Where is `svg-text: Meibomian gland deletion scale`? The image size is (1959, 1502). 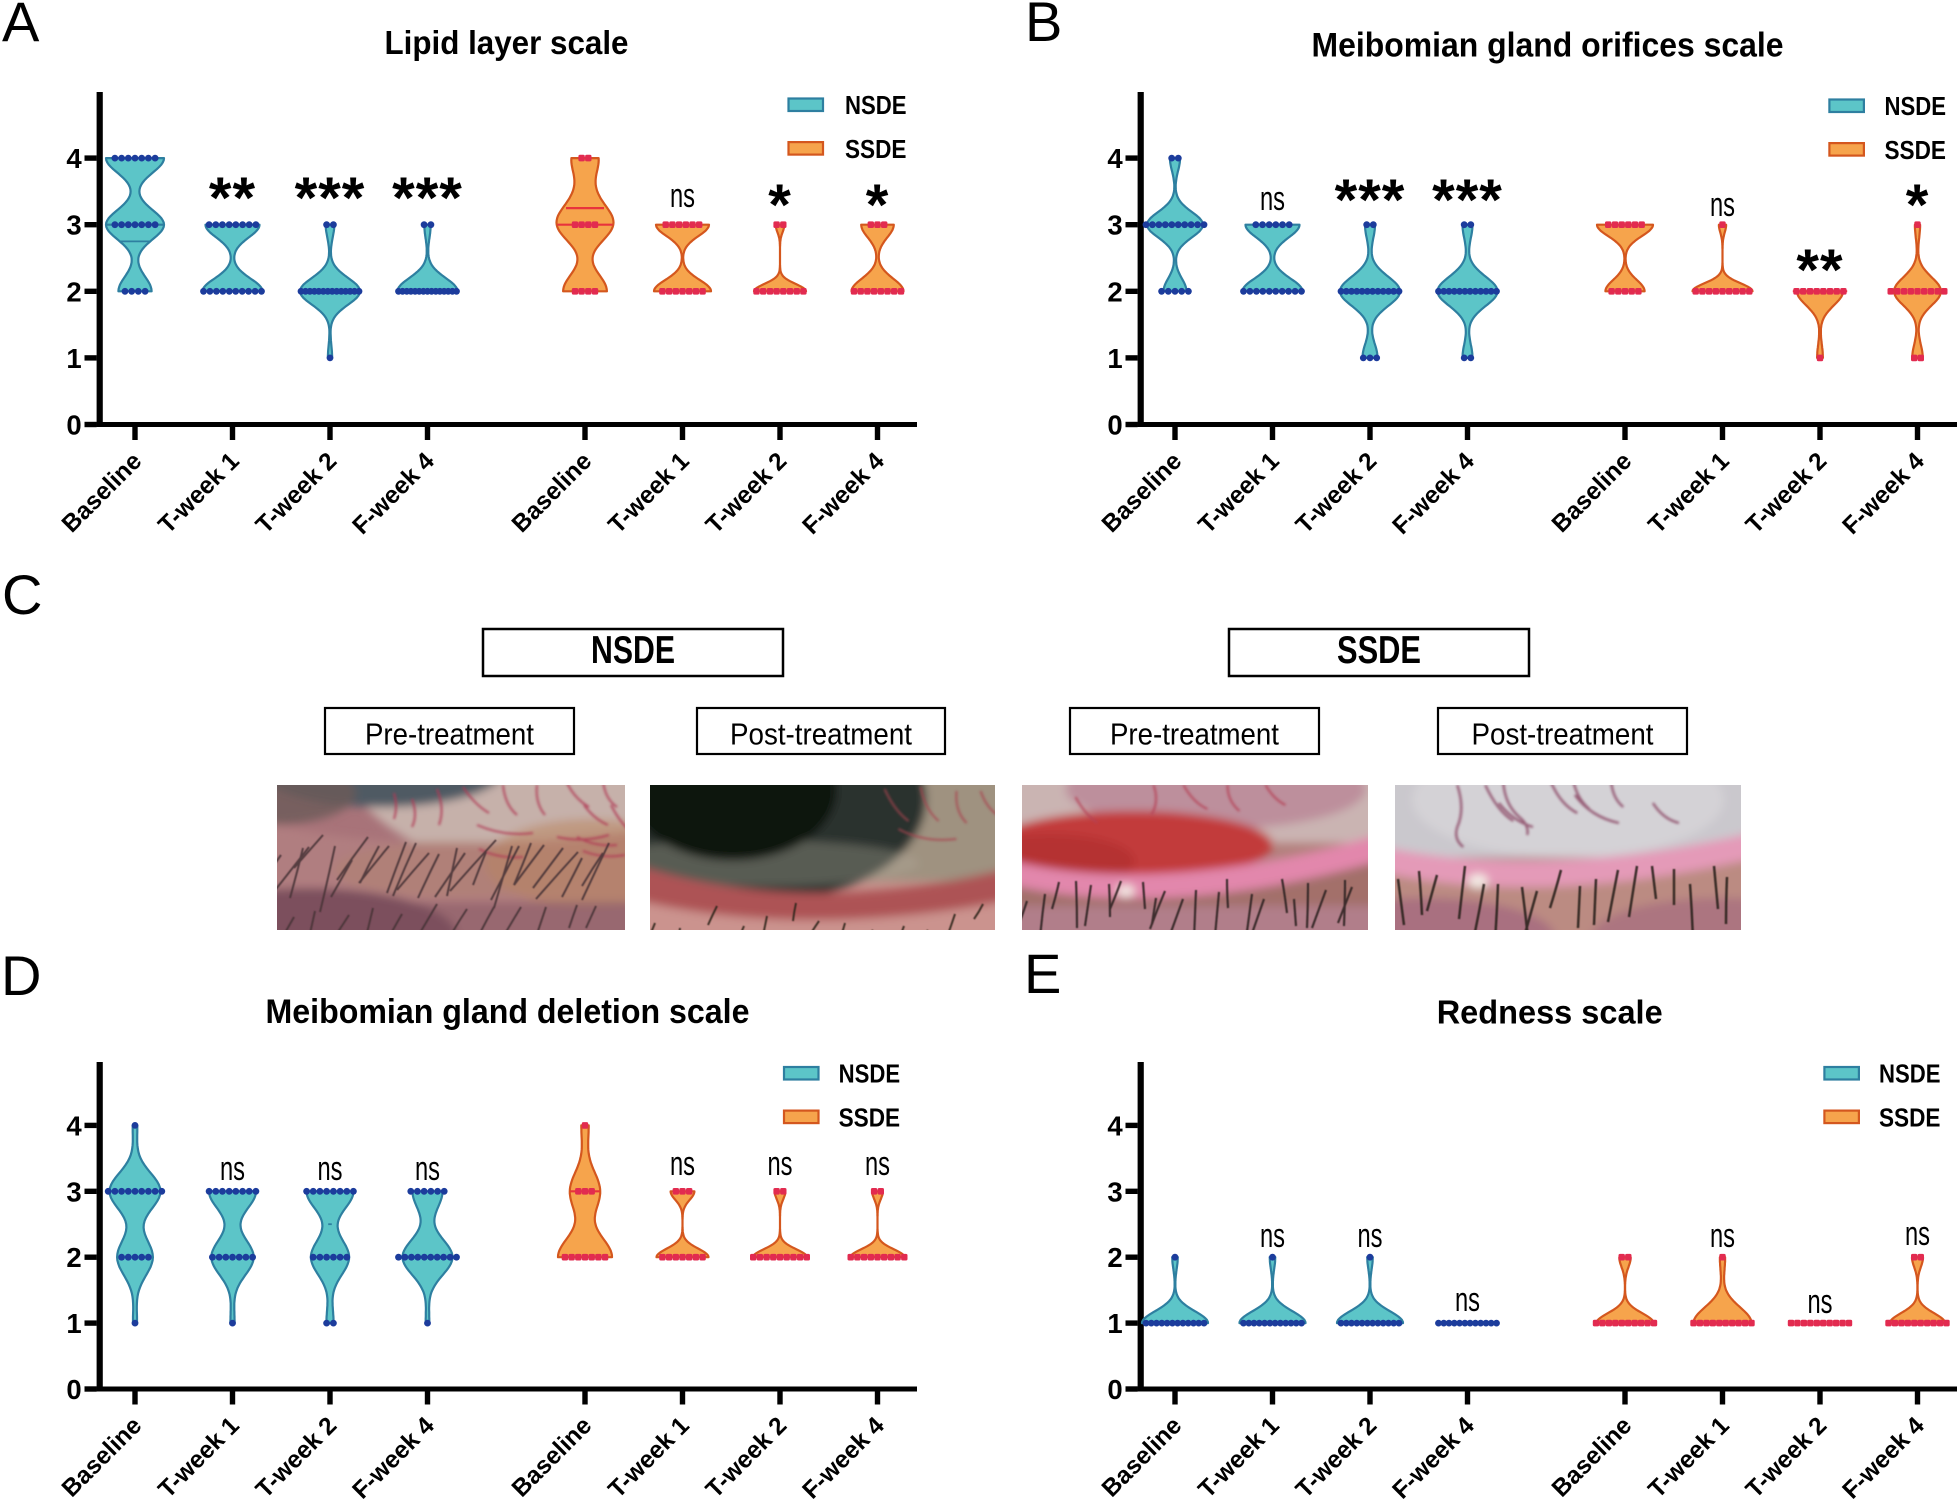 svg-text: Meibomian gland deletion scale is located at coordinates (508, 1012).